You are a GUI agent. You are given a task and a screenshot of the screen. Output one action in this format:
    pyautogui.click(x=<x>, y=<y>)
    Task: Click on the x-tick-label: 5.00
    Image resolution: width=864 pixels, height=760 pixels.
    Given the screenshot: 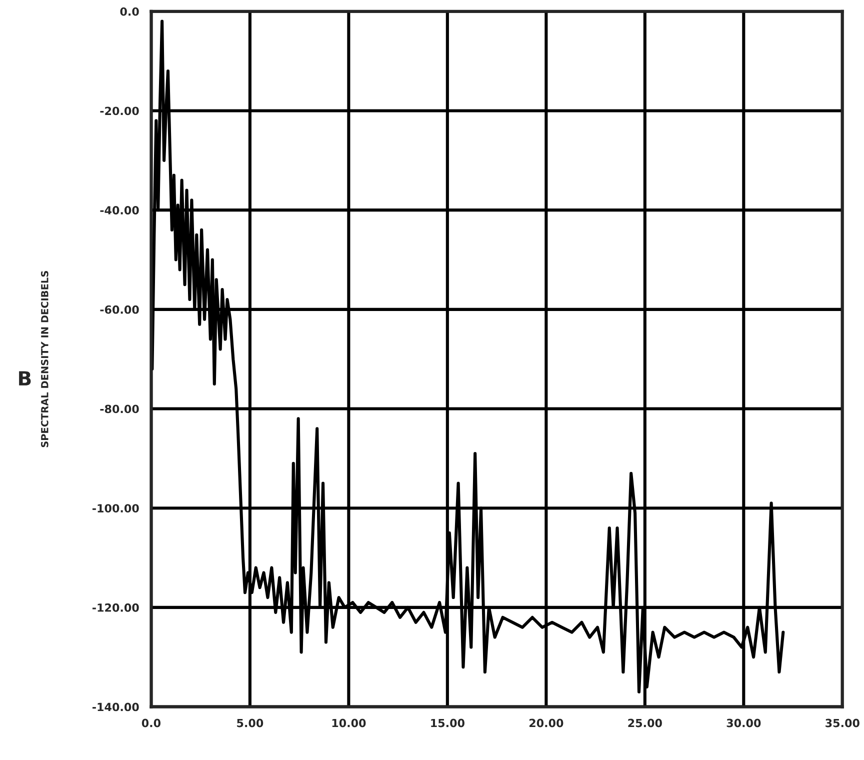 What is the action you would take?
    pyautogui.click(x=250, y=723)
    